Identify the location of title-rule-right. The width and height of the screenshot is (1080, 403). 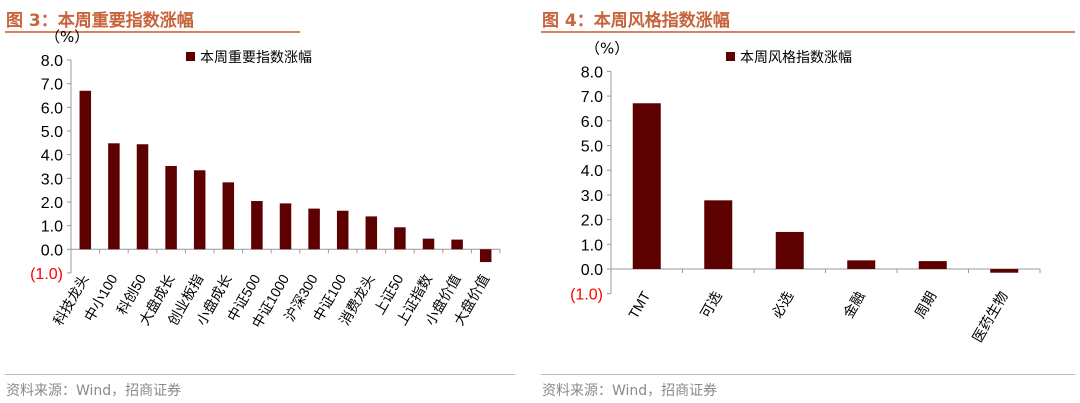
(808, 32).